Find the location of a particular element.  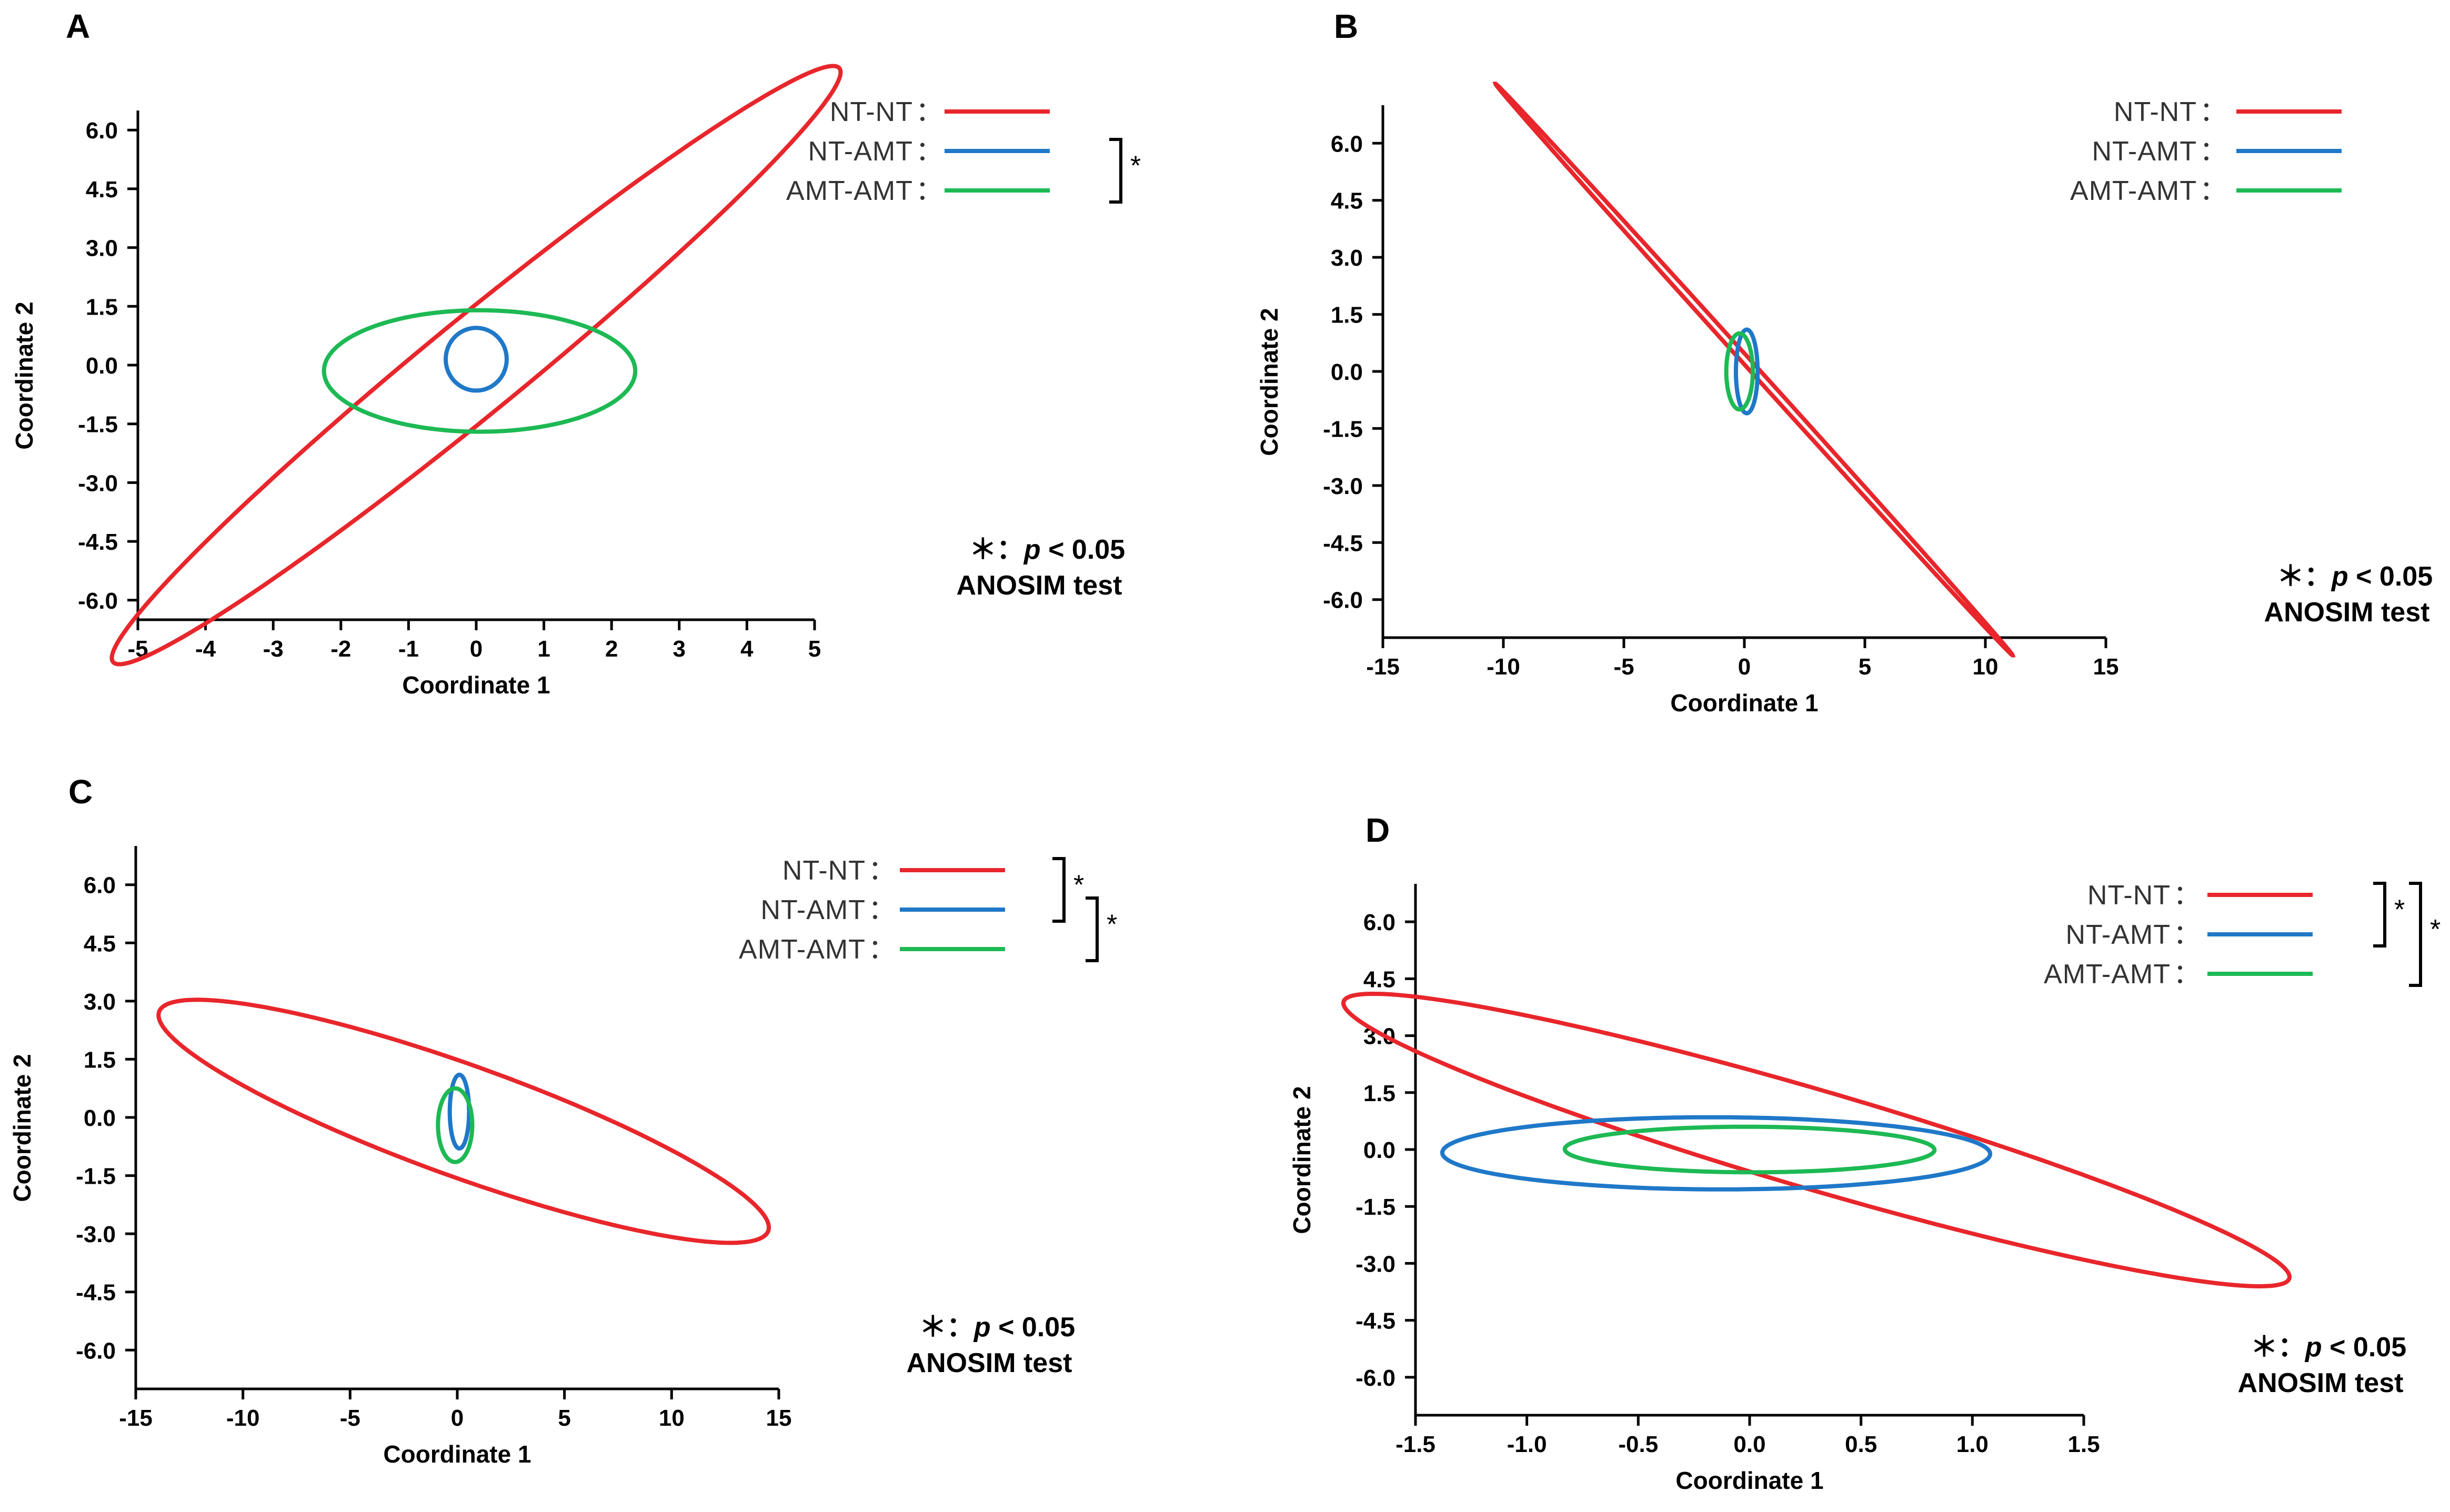

panel-letter: C is located at coordinates (80, 792).